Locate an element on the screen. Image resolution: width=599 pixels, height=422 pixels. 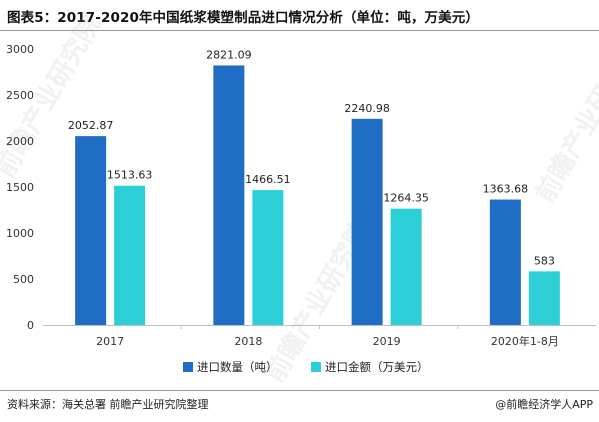
y-tick-label: 2500 is located at coordinates (20, 95).